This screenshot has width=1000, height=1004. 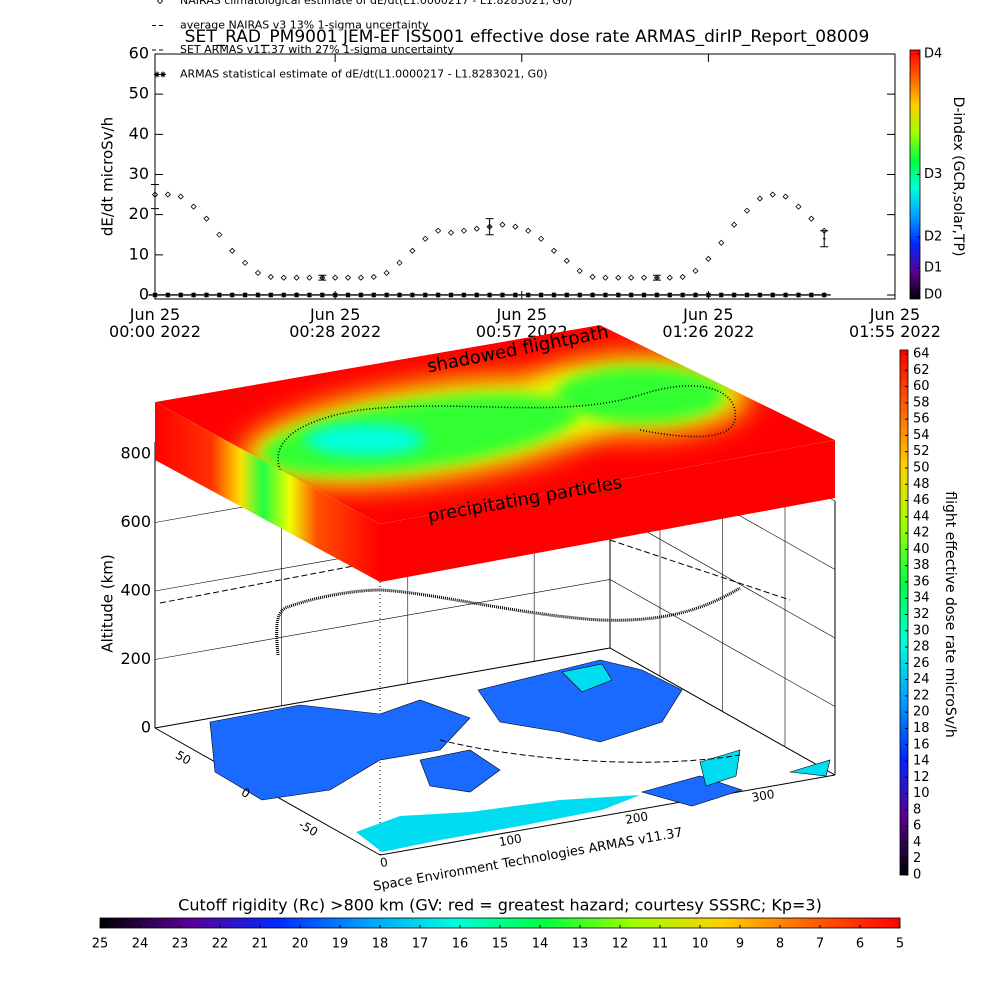 I want to click on flight-path, so click(x=475, y=651).